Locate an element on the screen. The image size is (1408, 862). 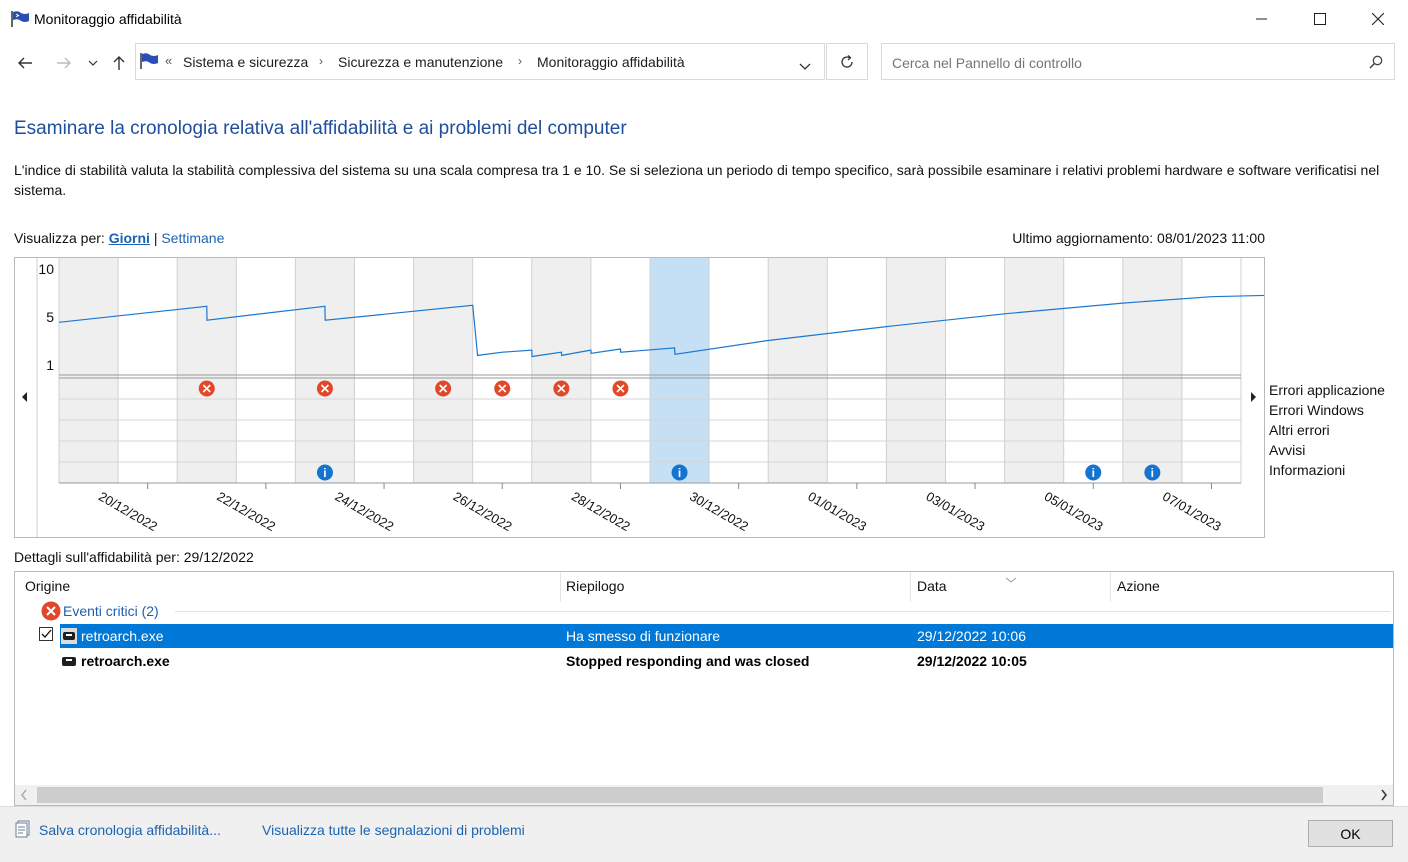
row-date: 29/12/2022 10:06 is located at coordinates (971, 636).